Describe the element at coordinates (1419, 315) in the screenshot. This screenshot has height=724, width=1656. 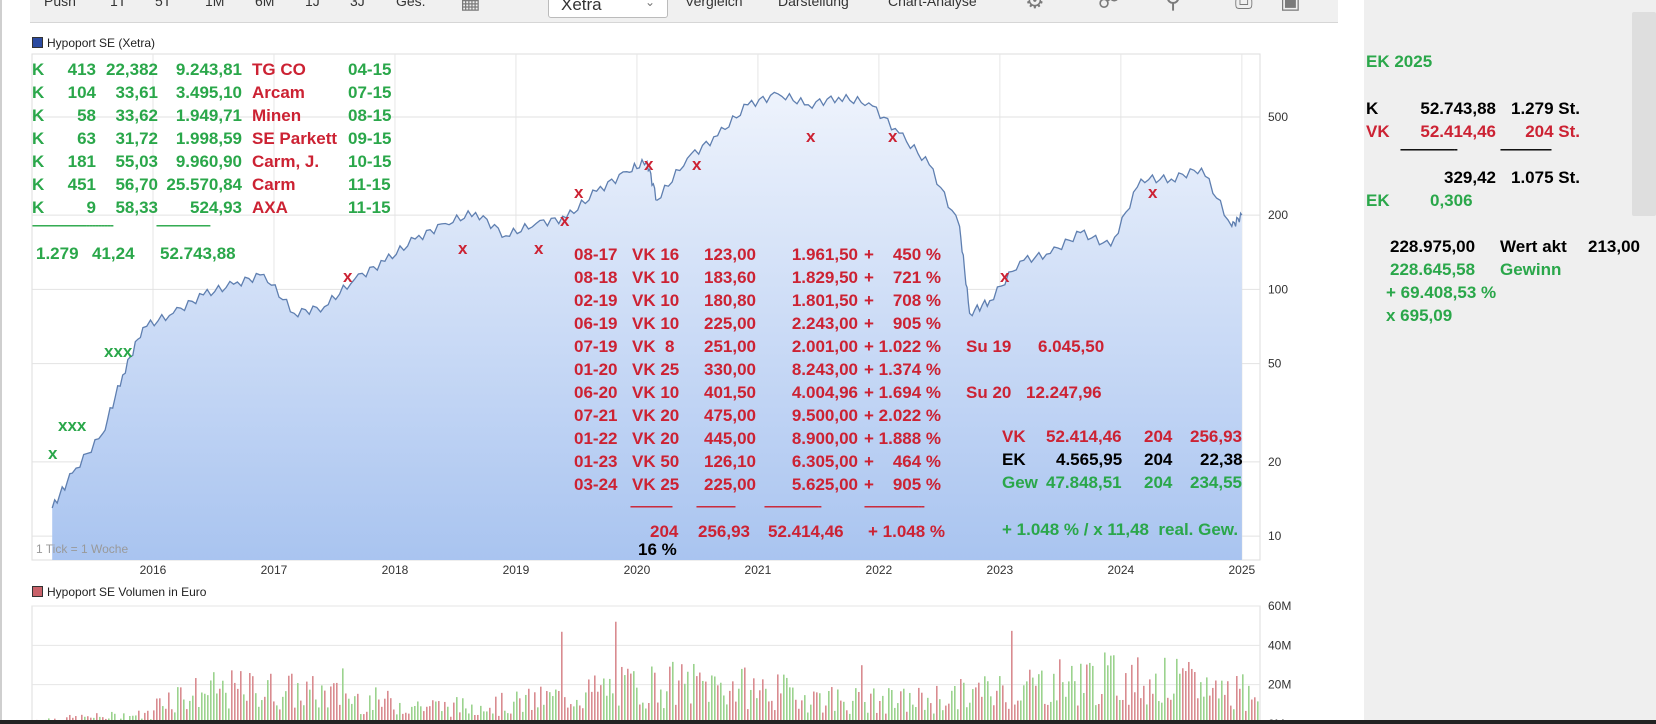
I see `panel-mult: x 695,09` at that location.